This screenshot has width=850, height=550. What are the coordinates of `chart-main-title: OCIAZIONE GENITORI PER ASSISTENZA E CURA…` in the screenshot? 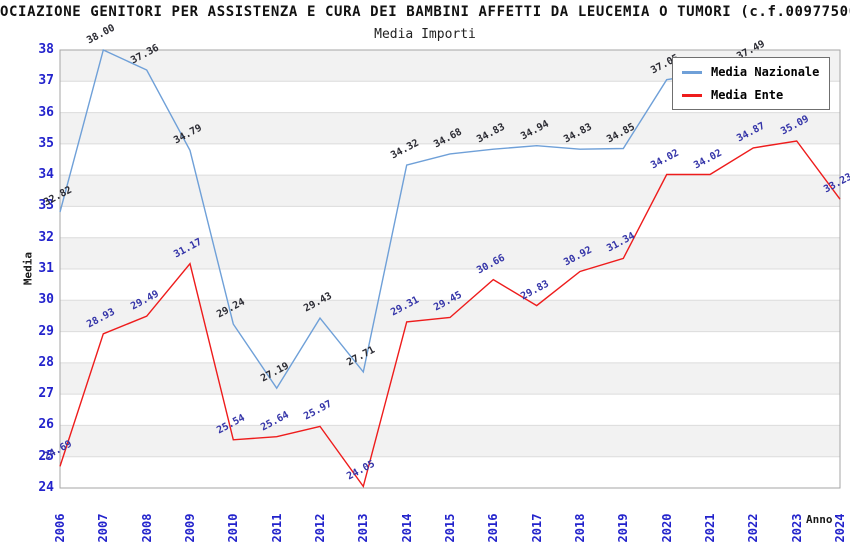 It's located at (425, 12).